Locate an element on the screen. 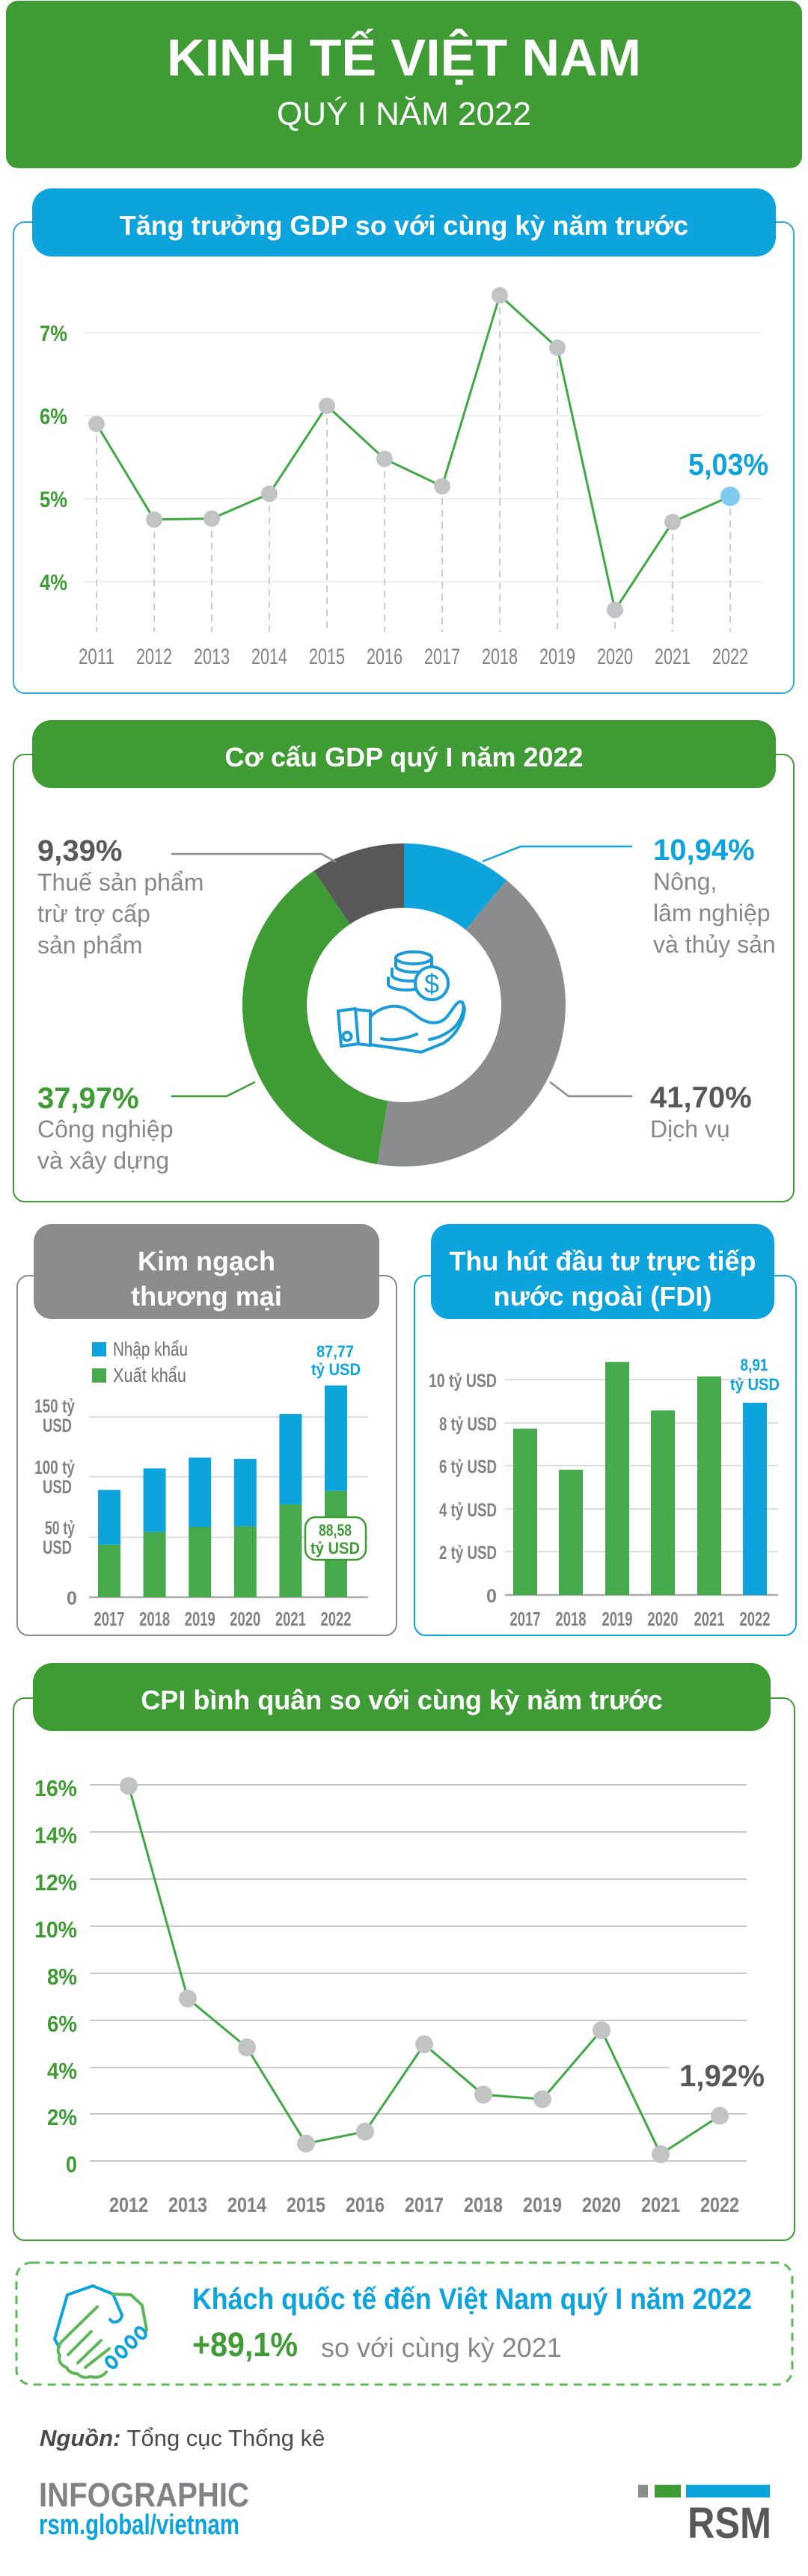 The height and width of the screenshot is (2576, 808). svg-text: 10% is located at coordinates (55, 1929).